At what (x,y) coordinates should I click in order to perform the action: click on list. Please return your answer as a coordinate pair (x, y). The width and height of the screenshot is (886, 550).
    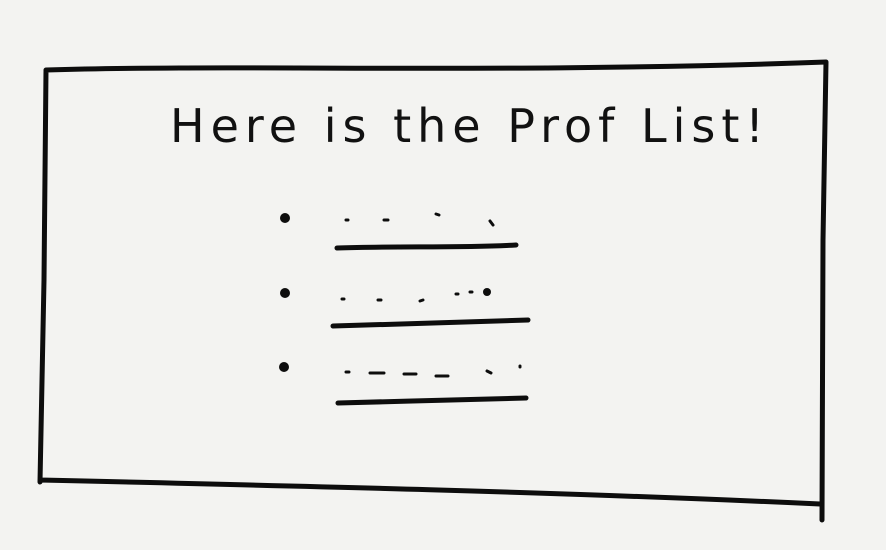
    Looking at the image, I should click on (405, 309).